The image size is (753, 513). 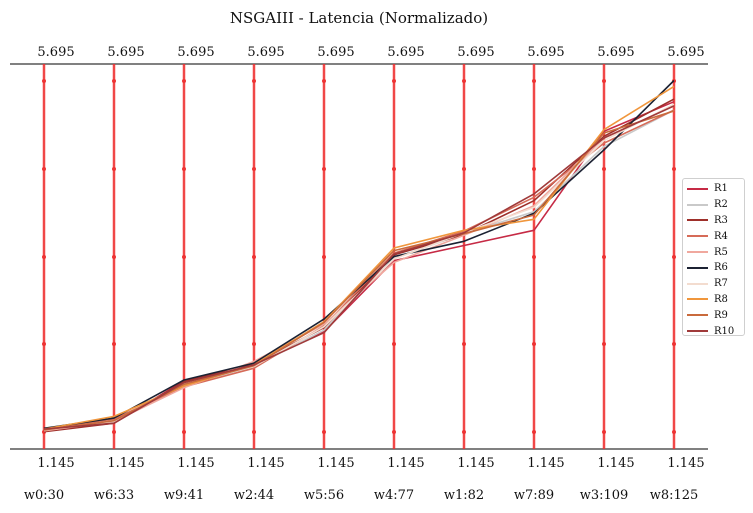 I want to click on axis-category-label: w1:82, so click(x=464, y=495).